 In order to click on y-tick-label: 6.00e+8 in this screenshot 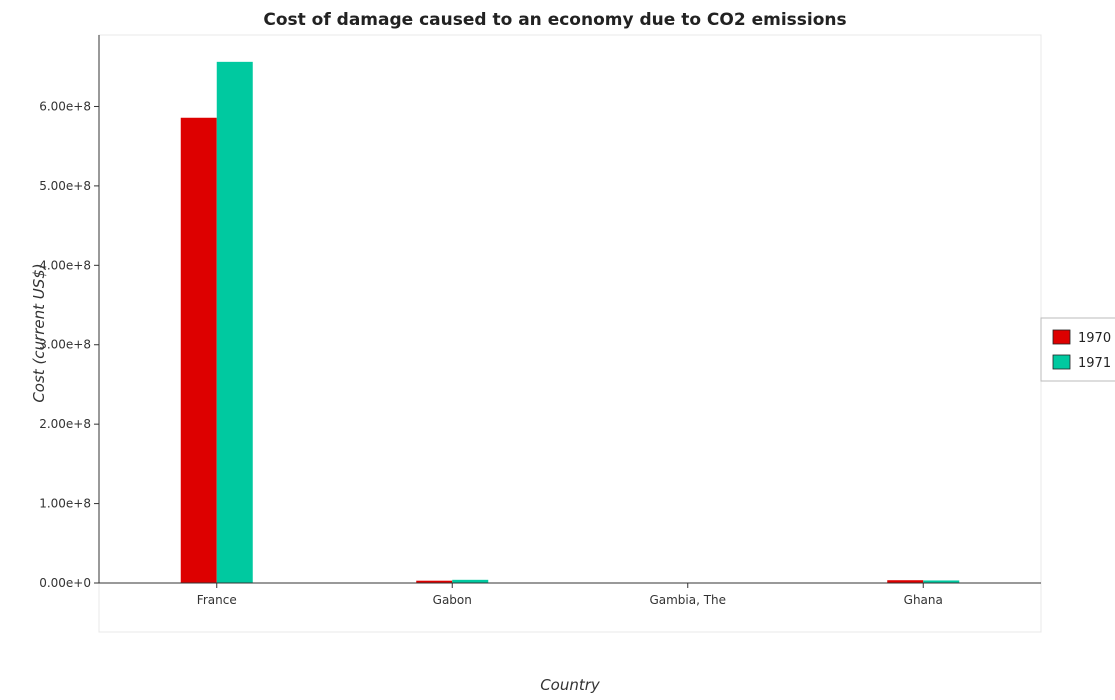, I will do `click(65, 106)`.